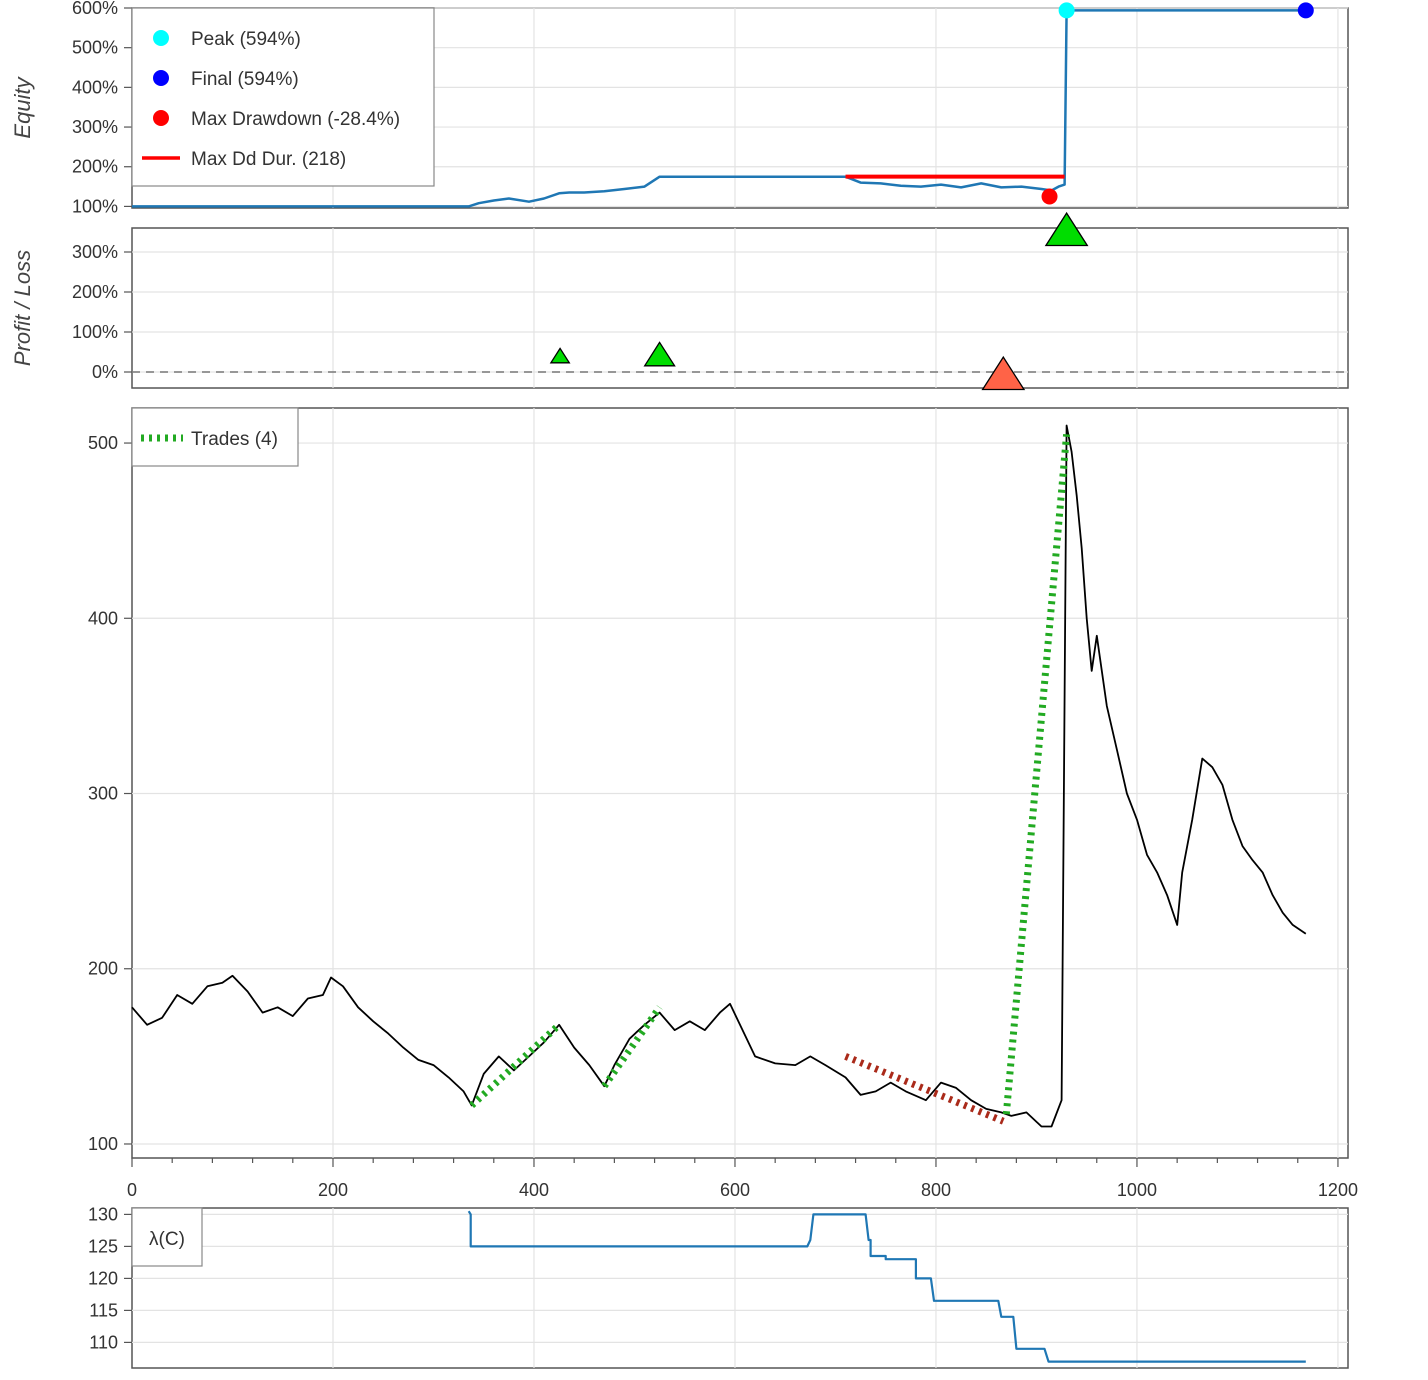 Image resolution: width=1428 pixels, height=1380 pixels. I want to click on equity-legend-box, so click(283, 97).